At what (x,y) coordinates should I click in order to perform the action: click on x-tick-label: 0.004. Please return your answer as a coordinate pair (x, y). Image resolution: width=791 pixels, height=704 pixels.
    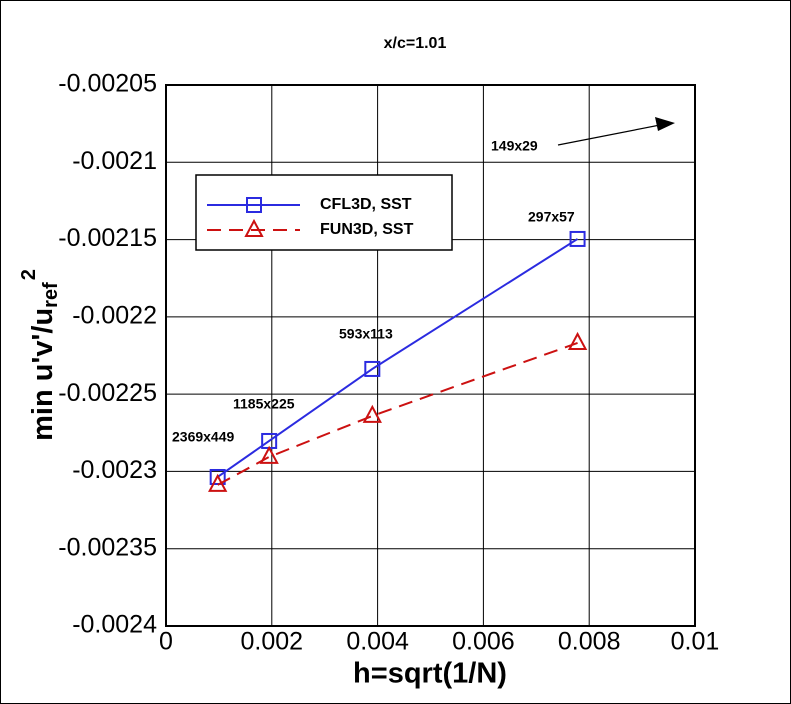
    Looking at the image, I should click on (377, 642).